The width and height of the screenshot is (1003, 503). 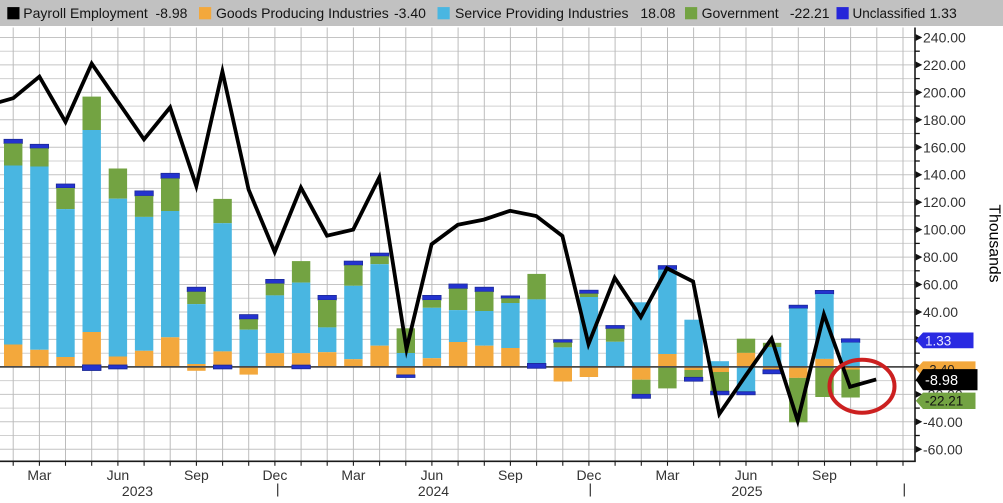 I want to click on svg-text: Goods Producing Industries, so click(x=302, y=13).